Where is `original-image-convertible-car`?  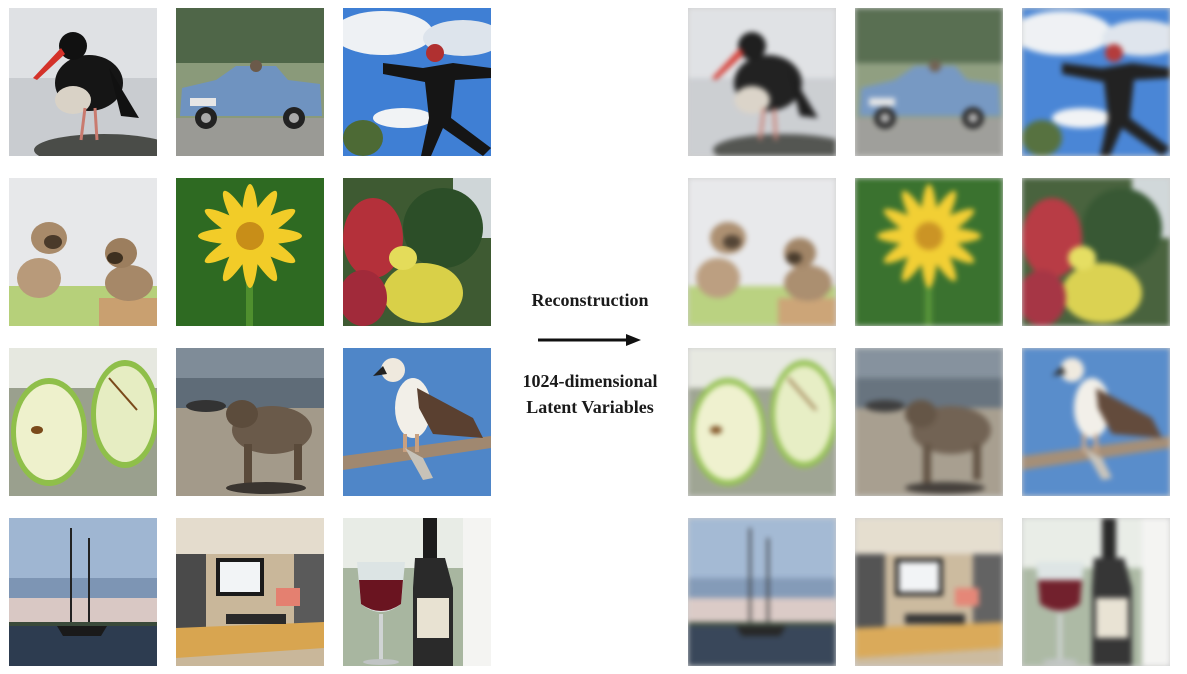
original-image-convertible-car is located at coordinates (250, 82).